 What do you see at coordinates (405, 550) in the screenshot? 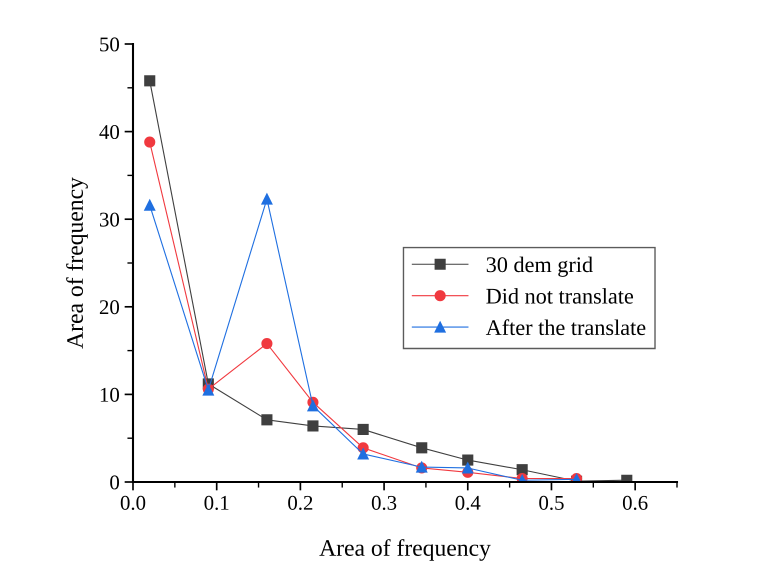
I see `x-axis-title: Area of frequency` at bounding box center [405, 550].